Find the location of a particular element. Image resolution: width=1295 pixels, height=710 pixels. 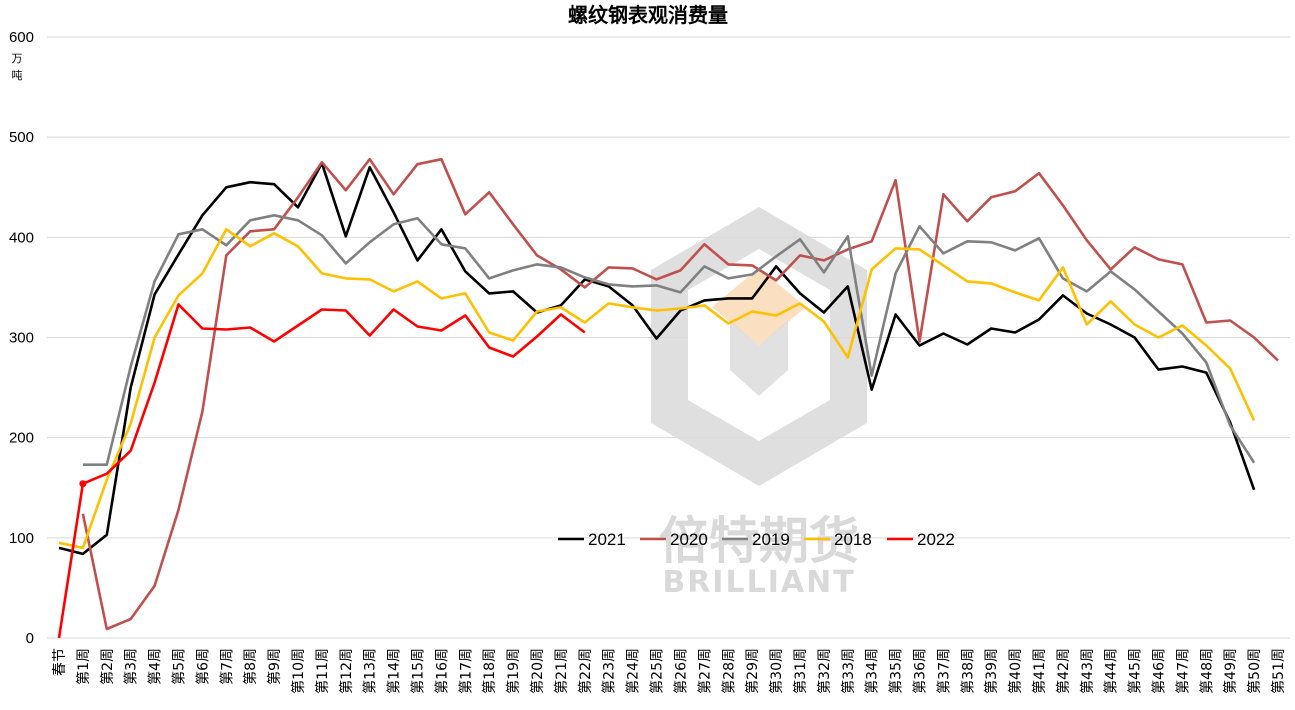

x-tick-label: 第43周 is located at coordinates (1087, 671).